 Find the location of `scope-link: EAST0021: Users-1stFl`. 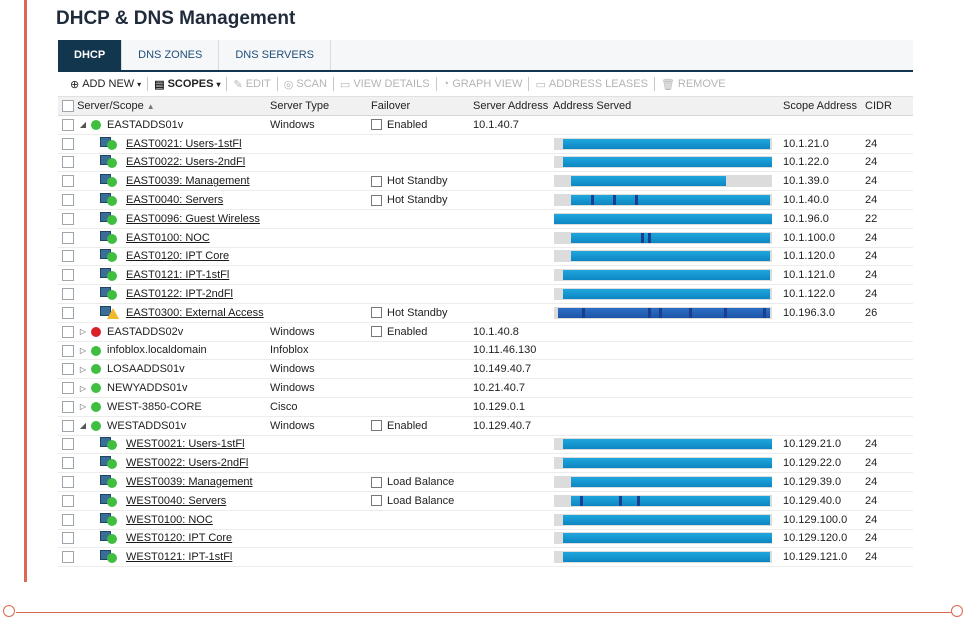

scope-link: EAST0021: Users-1stFl is located at coordinates (184, 143).